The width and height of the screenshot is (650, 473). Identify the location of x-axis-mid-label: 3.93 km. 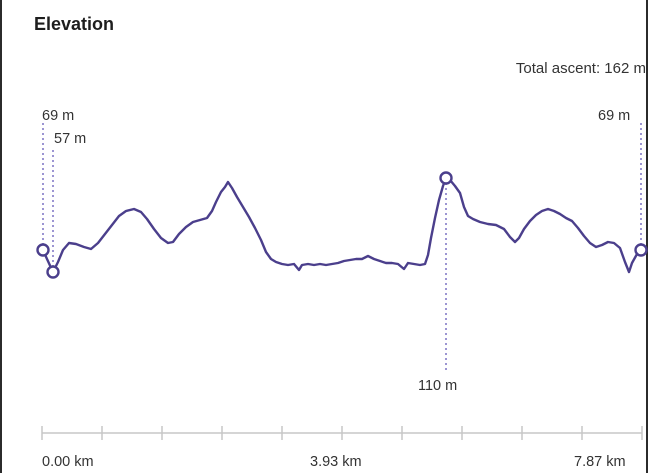
(336, 462).